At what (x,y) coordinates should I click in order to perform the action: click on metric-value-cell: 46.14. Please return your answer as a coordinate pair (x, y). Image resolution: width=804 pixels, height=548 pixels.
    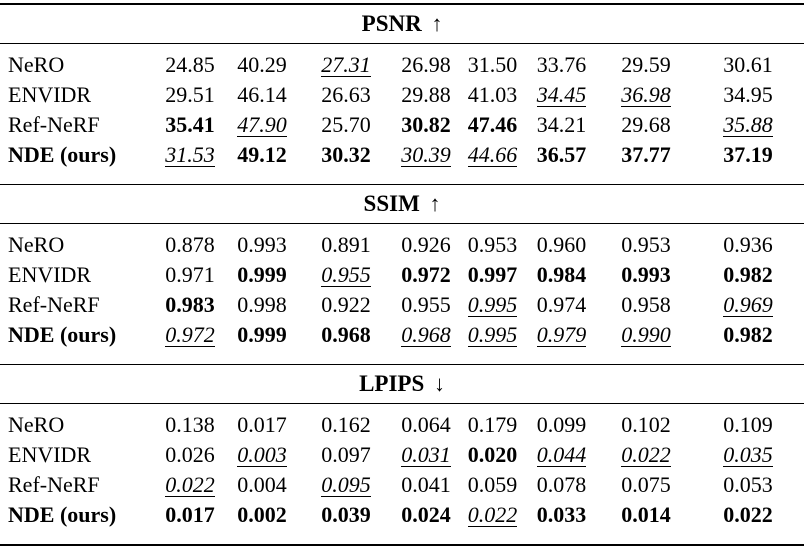
    Looking at the image, I should click on (262, 94).